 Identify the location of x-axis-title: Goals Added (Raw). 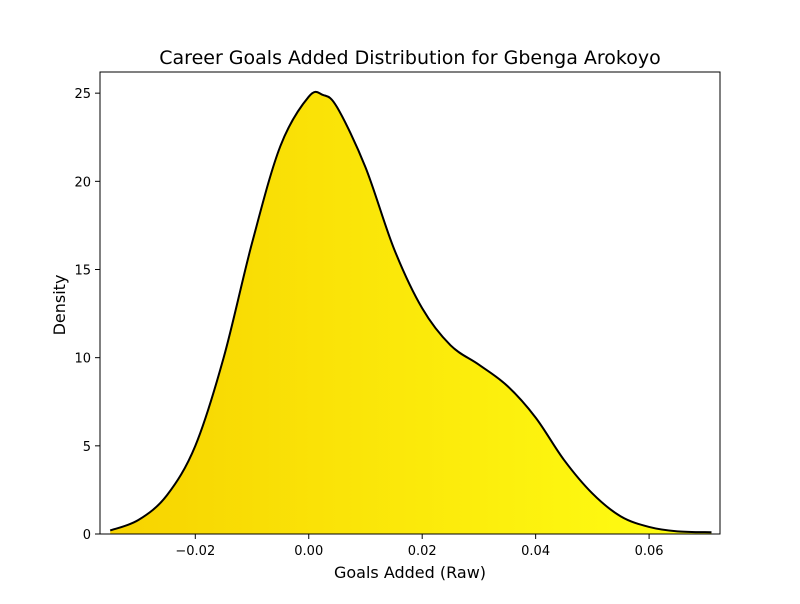
(410, 572).